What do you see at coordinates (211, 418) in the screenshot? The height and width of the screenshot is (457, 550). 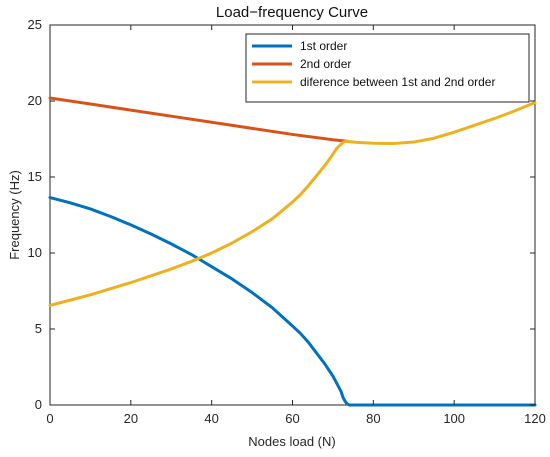 I see `x-tick-label: 40` at bounding box center [211, 418].